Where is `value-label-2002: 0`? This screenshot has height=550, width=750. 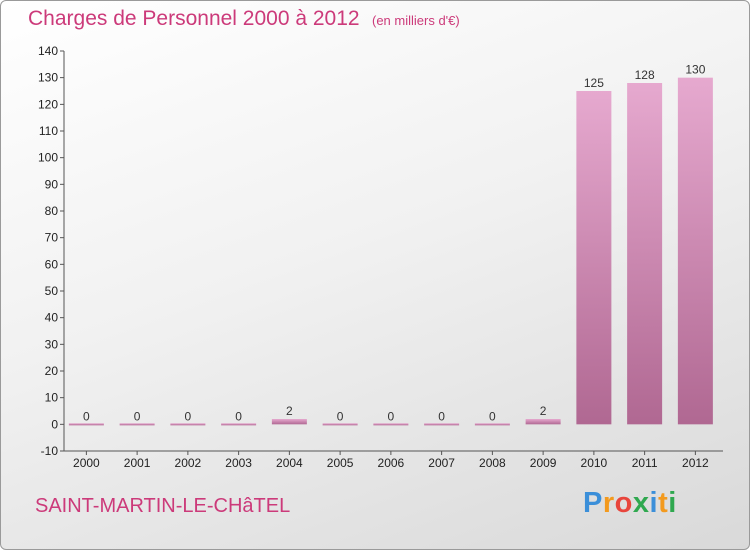
value-label-2002: 0 is located at coordinates (188, 416).